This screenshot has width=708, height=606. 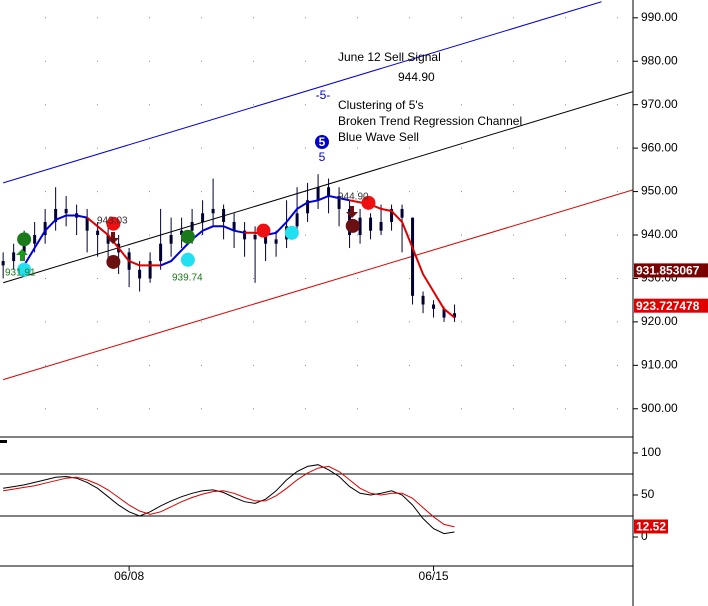 I want to click on y-tick-label: 910.00, so click(x=659, y=364).